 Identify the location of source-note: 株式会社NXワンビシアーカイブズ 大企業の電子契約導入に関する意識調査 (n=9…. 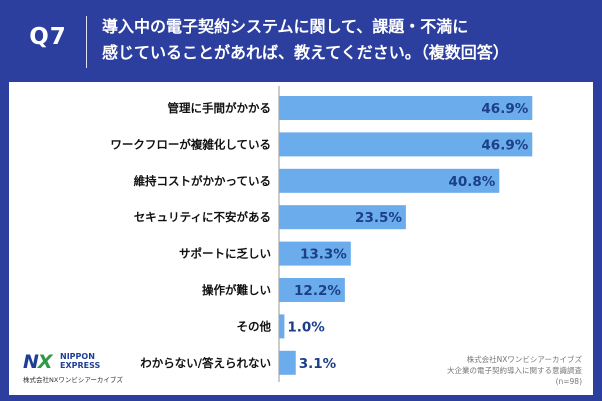
(514, 370).